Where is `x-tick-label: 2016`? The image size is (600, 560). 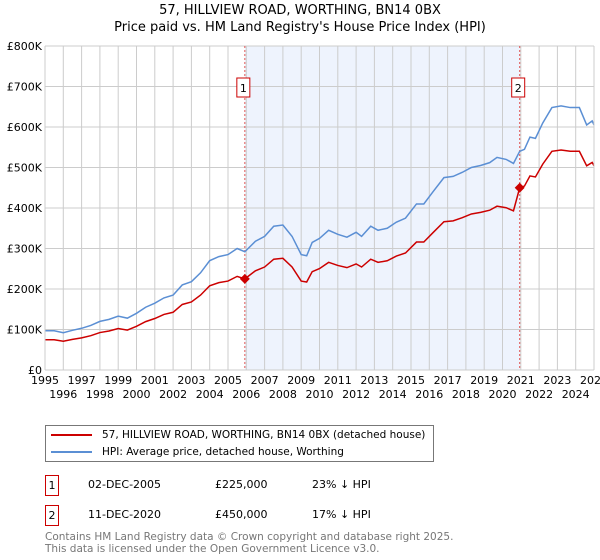 x-tick-label: 2016 is located at coordinates (429, 394).